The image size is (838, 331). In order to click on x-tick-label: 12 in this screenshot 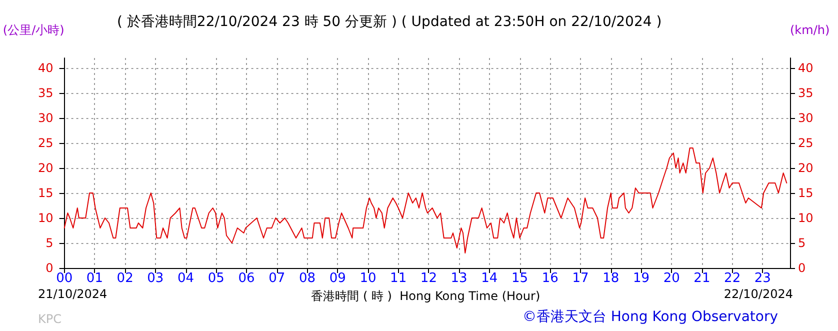, I will do `click(428, 278)`.